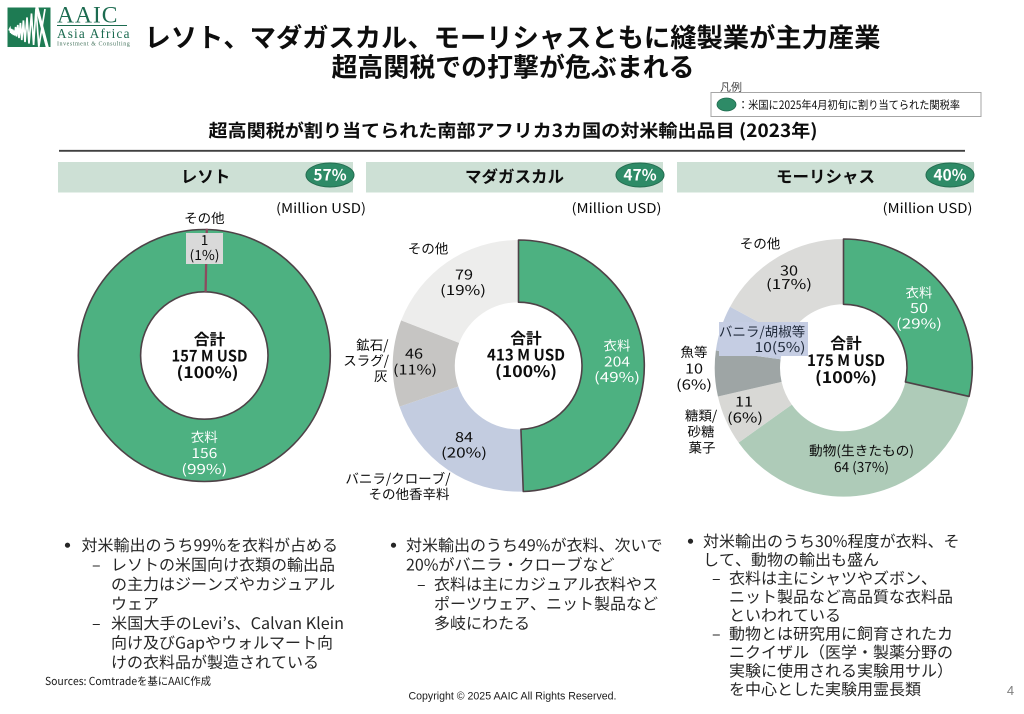 The height and width of the screenshot is (714, 1024). Describe the element at coordinates (1010, 690) in the screenshot. I see `svg-text: 4` at that location.